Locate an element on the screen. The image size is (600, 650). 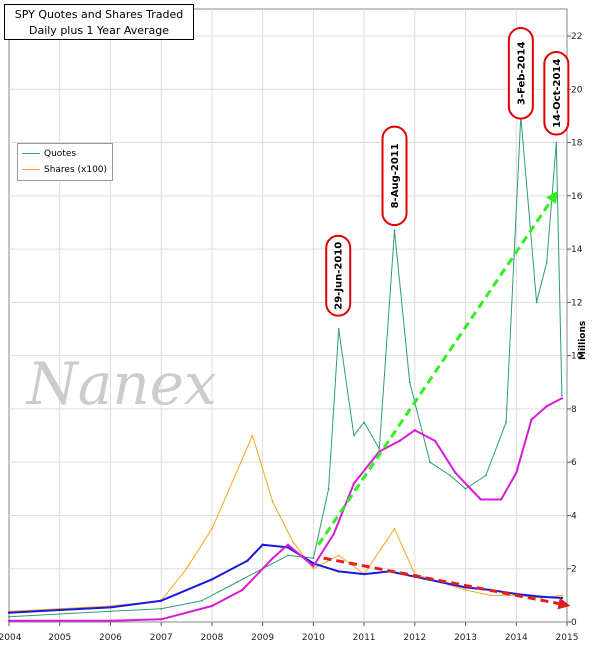
y-tick-label: 20 is located at coordinates (577, 90).